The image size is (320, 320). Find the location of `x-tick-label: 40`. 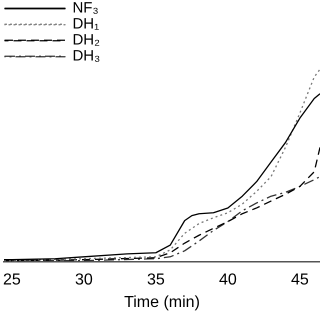

x-tick-label: 40 is located at coordinates (227, 280).